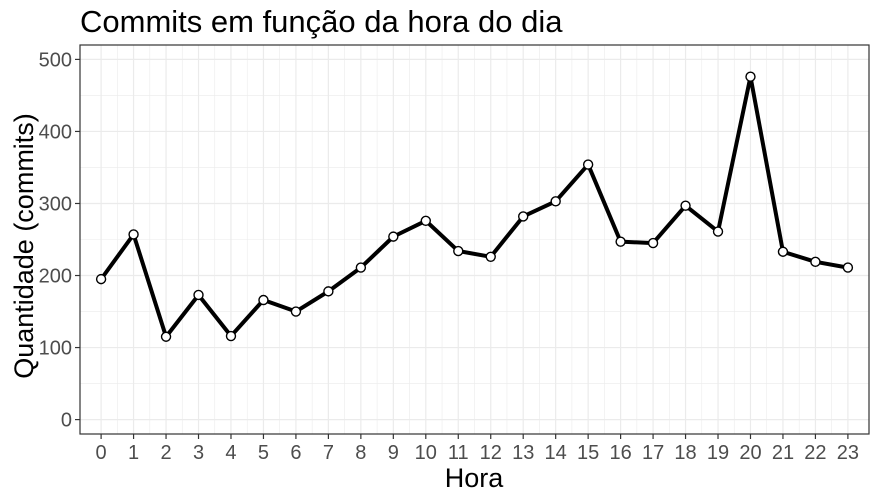 The height and width of the screenshot is (499, 877). Describe the element at coordinates (477, 449) in the screenshot. I see `x-axis: 0 1 2 3 4 5 6 7 8 9 10 11 12 13 14 15 16 17 18 19 20 21 22 23` at that location.